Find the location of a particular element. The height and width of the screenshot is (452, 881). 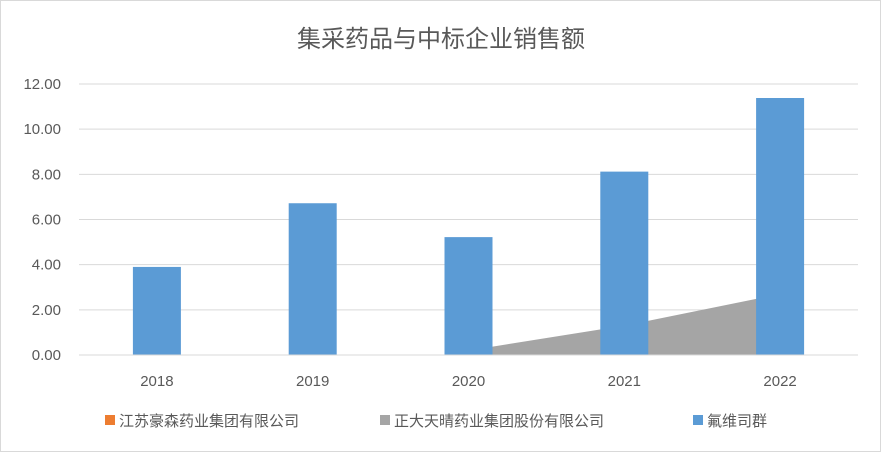

legend-label: 正大天晴药业集团股份有限公司 is located at coordinates (499, 421).